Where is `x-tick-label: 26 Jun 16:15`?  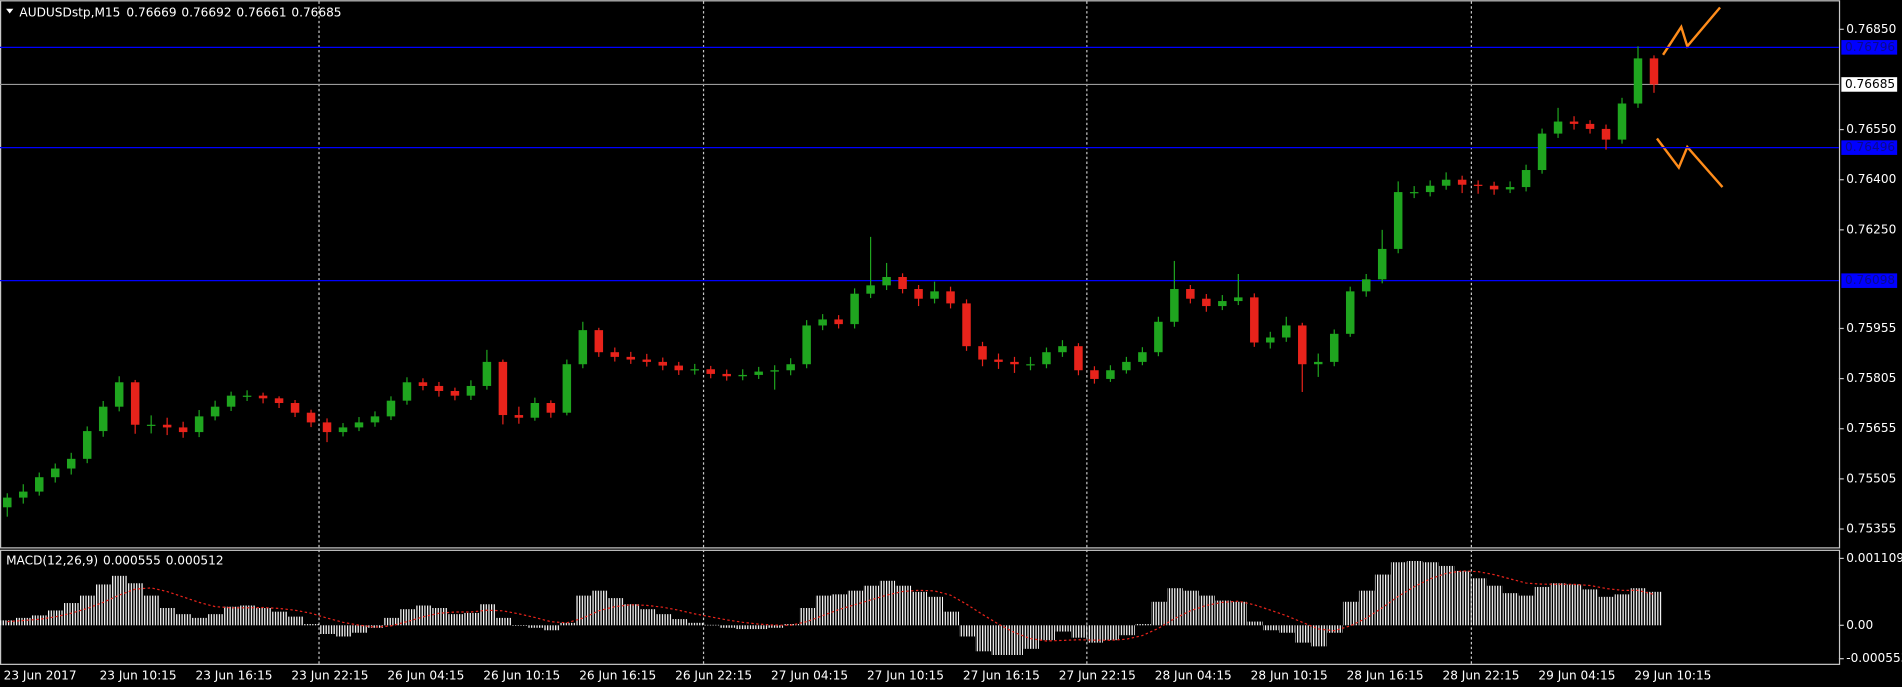
x-tick-label: 26 Jun 16:15 is located at coordinates (617, 675).